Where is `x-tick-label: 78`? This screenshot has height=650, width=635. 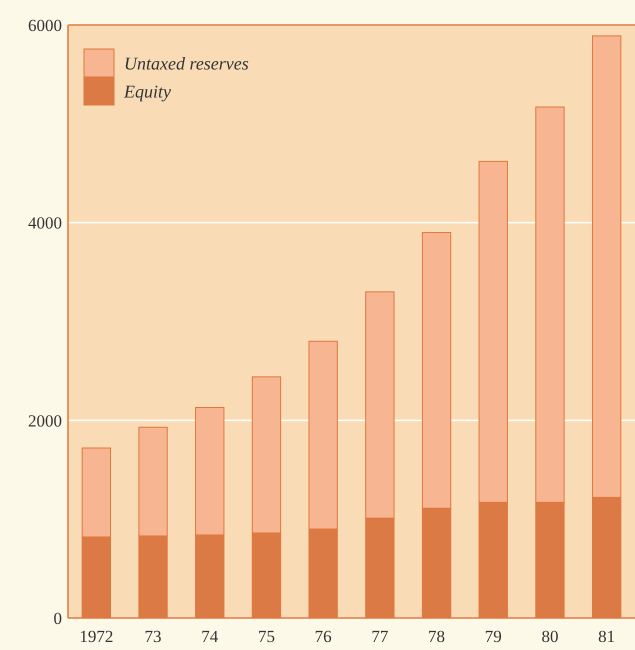
x-tick-label: 78 is located at coordinates (437, 636).